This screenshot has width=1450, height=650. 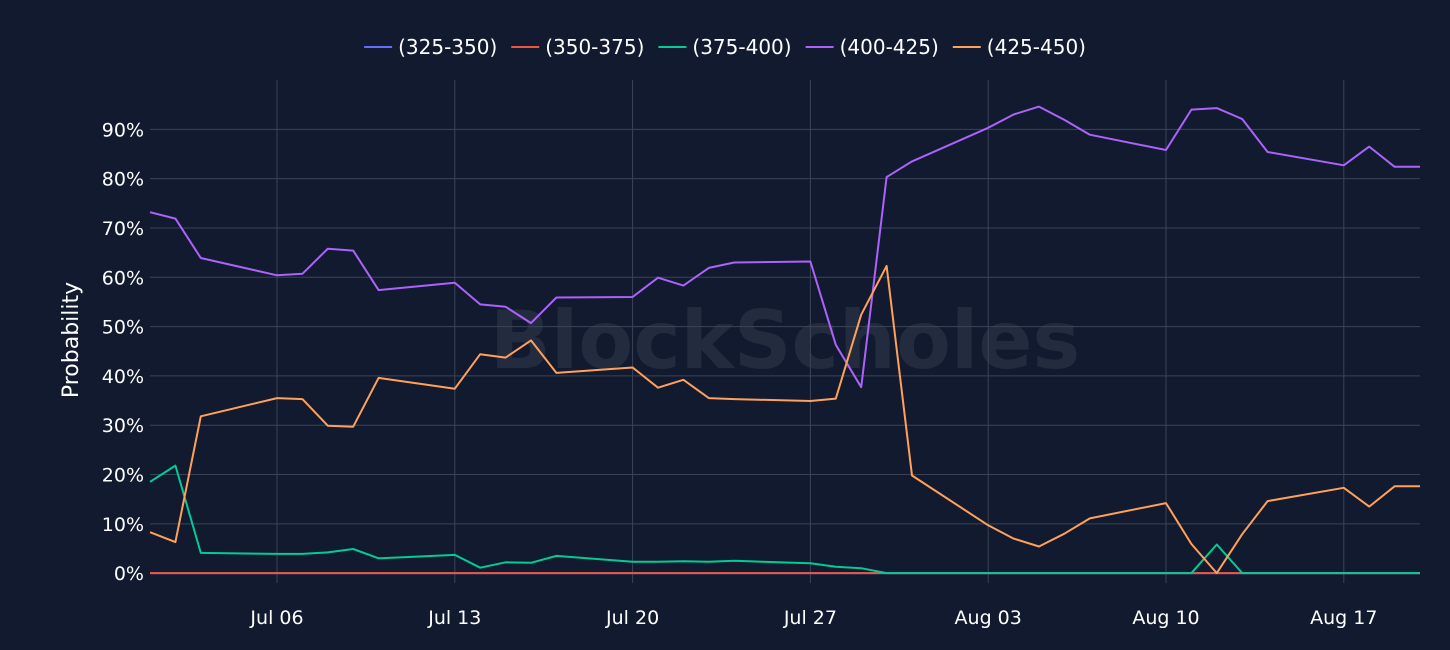 What do you see at coordinates (123, 426) in the screenshot?
I see `y-tick-label: 30%` at bounding box center [123, 426].